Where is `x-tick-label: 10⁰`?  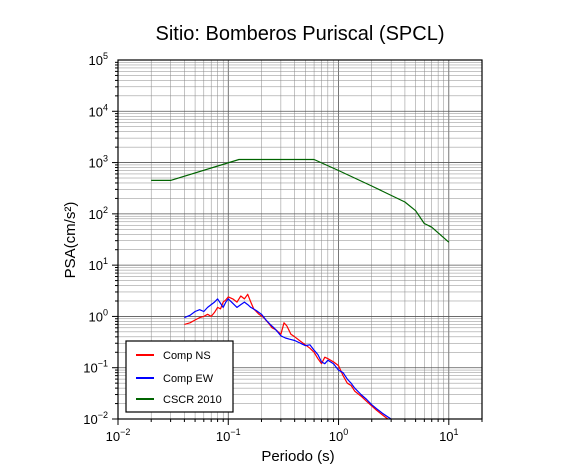
x-tick-label: 10⁰ is located at coordinates (338, 435).